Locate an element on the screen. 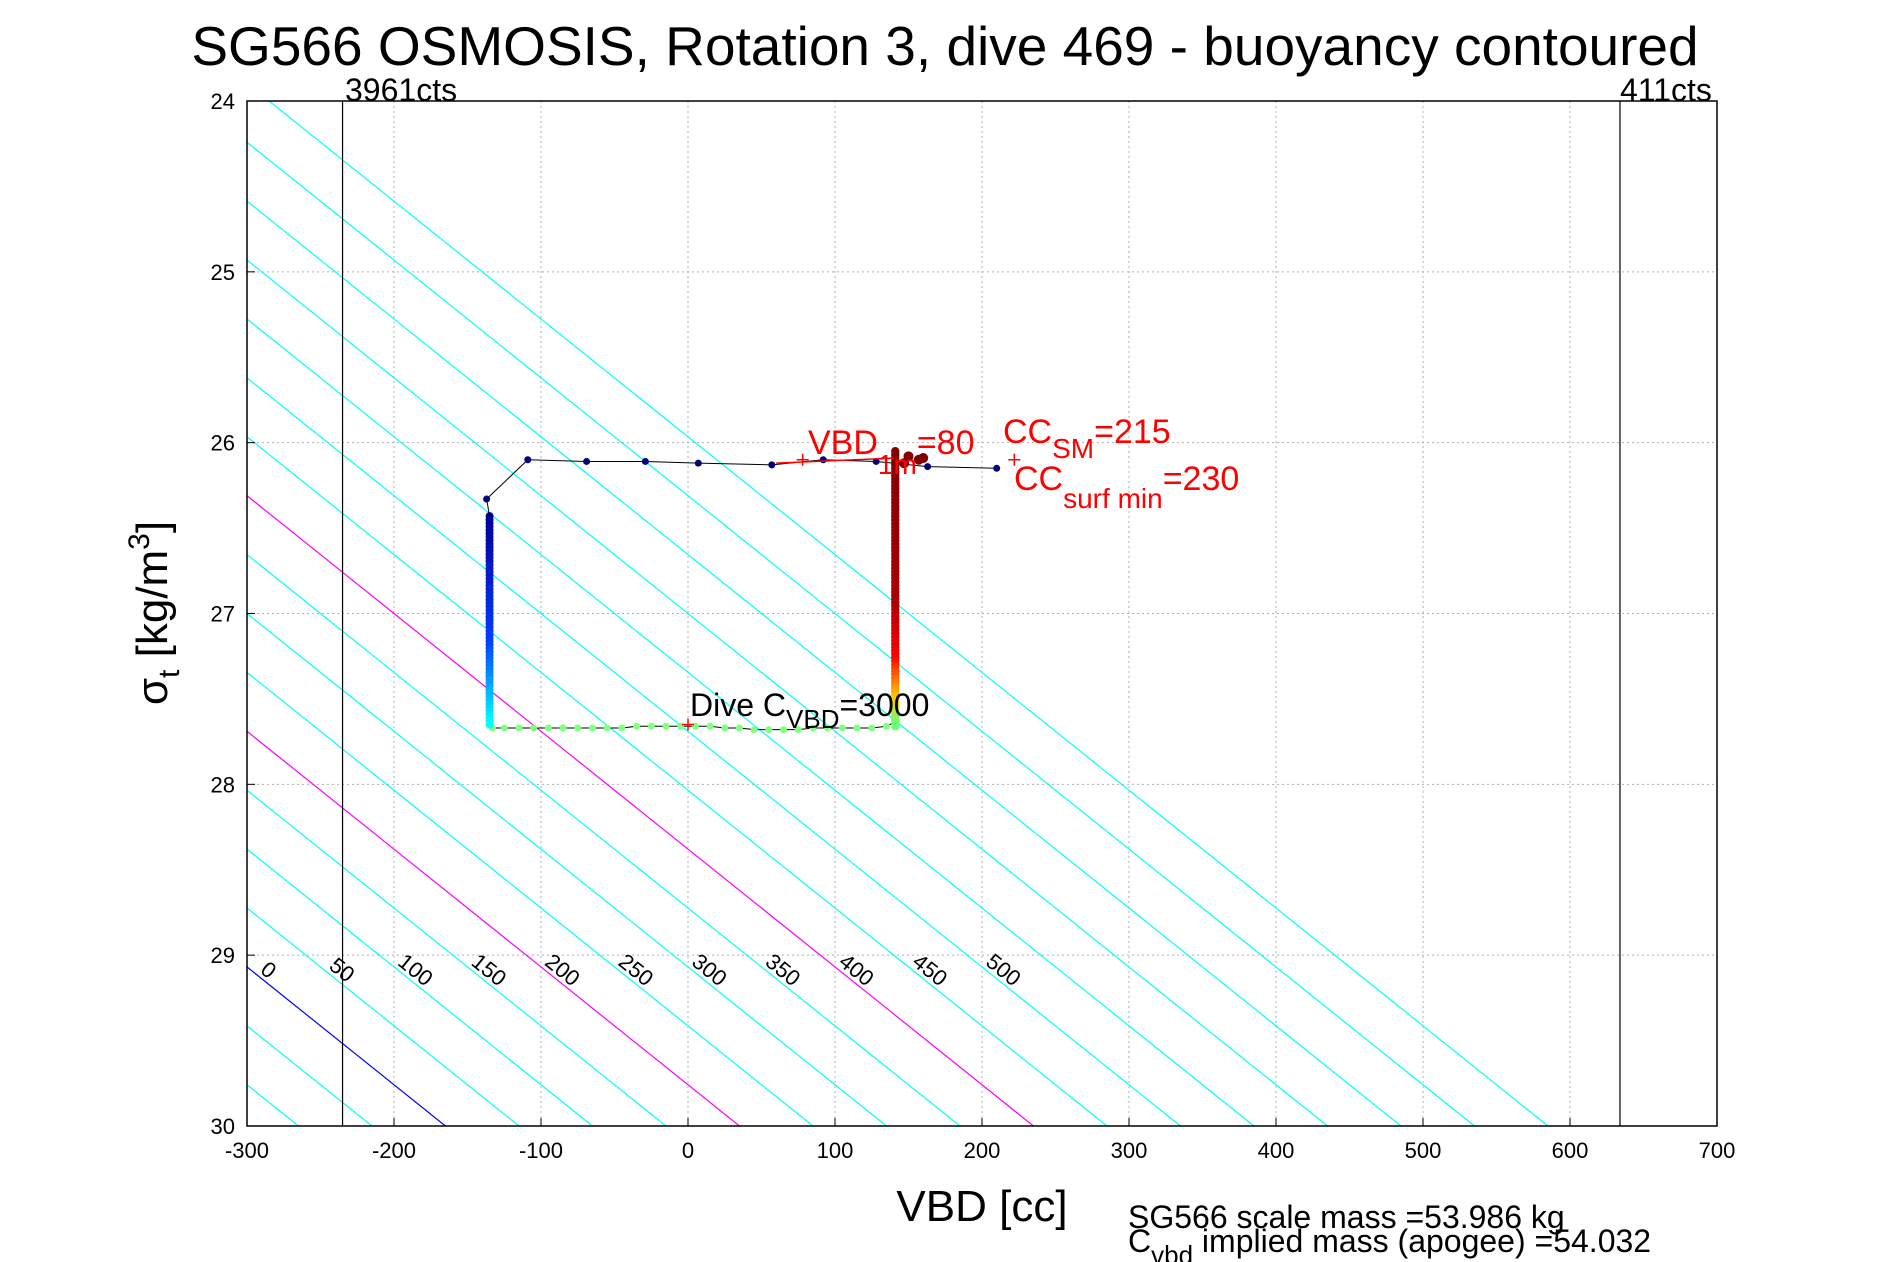 This screenshot has width=1891, height=1262. contour-label-bottom: 300 is located at coordinates (709, 970).